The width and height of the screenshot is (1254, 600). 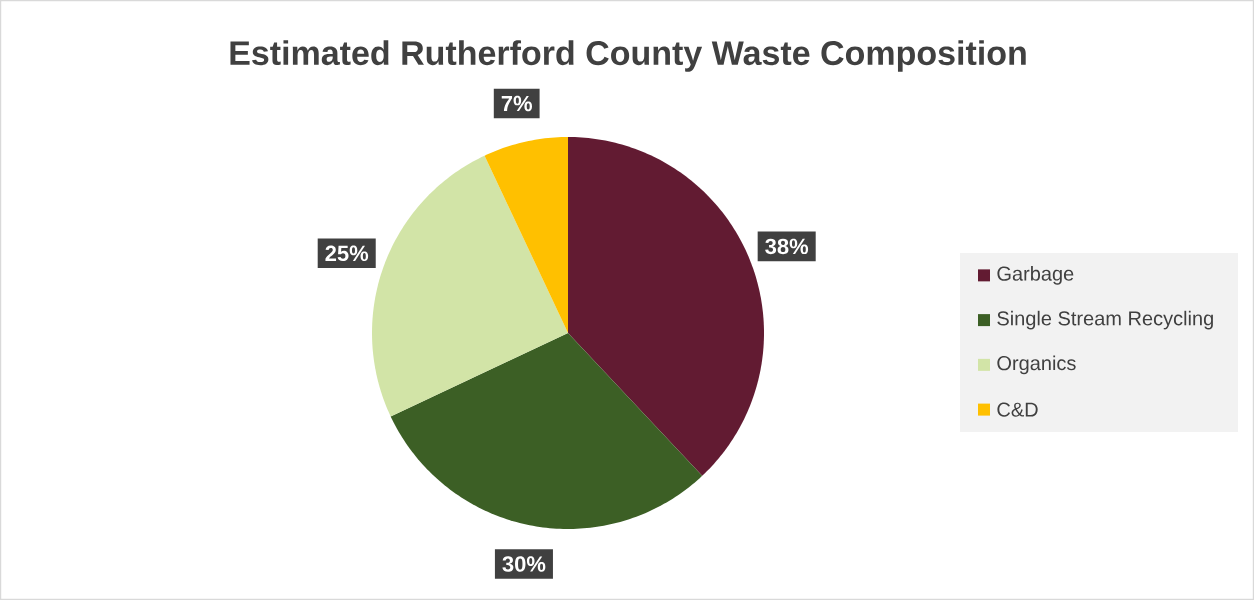 I want to click on legend-label: C&D, so click(x=1017, y=409).